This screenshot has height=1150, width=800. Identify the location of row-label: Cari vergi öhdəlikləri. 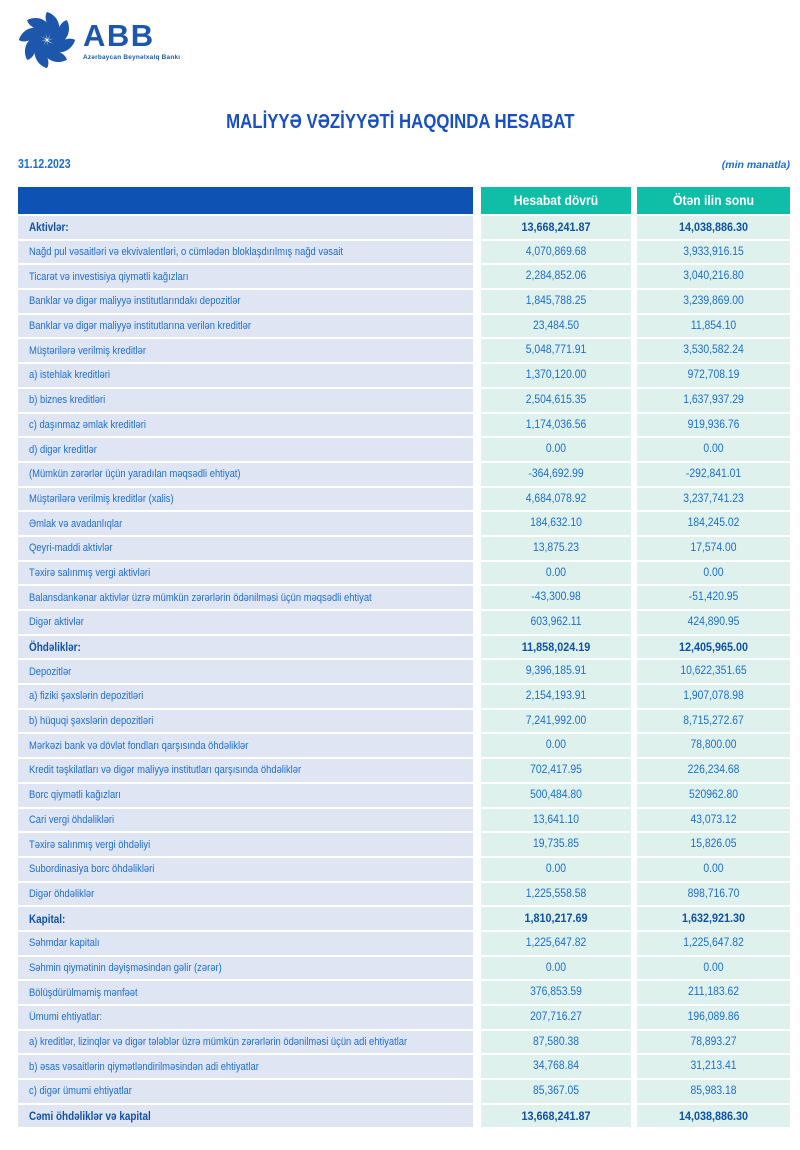
(245, 820).